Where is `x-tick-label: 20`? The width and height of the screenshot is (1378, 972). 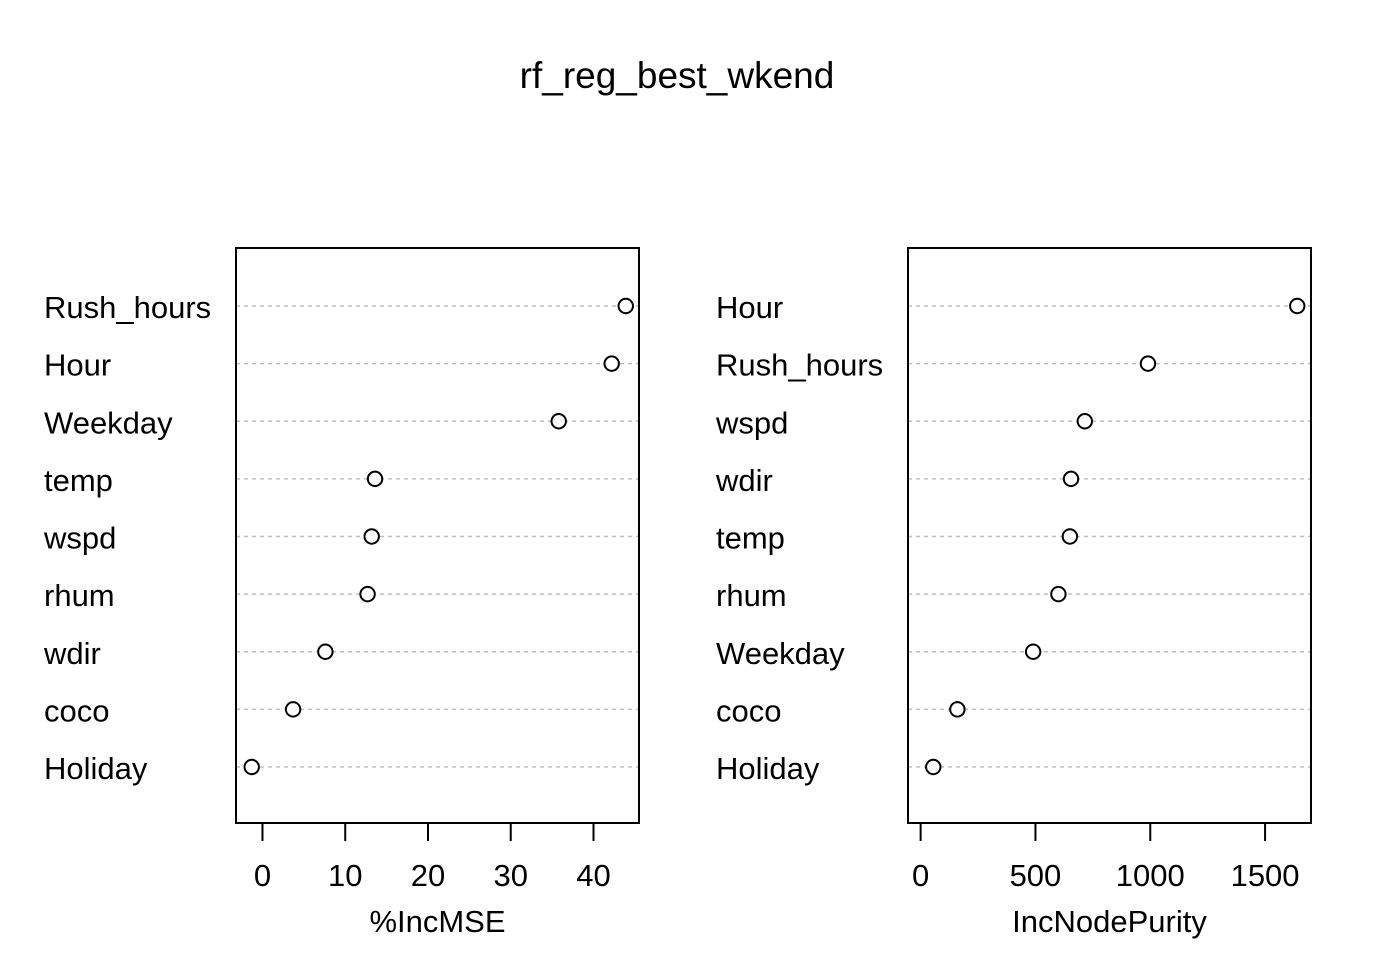 x-tick-label: 20 is located at coordinates (428, 875).